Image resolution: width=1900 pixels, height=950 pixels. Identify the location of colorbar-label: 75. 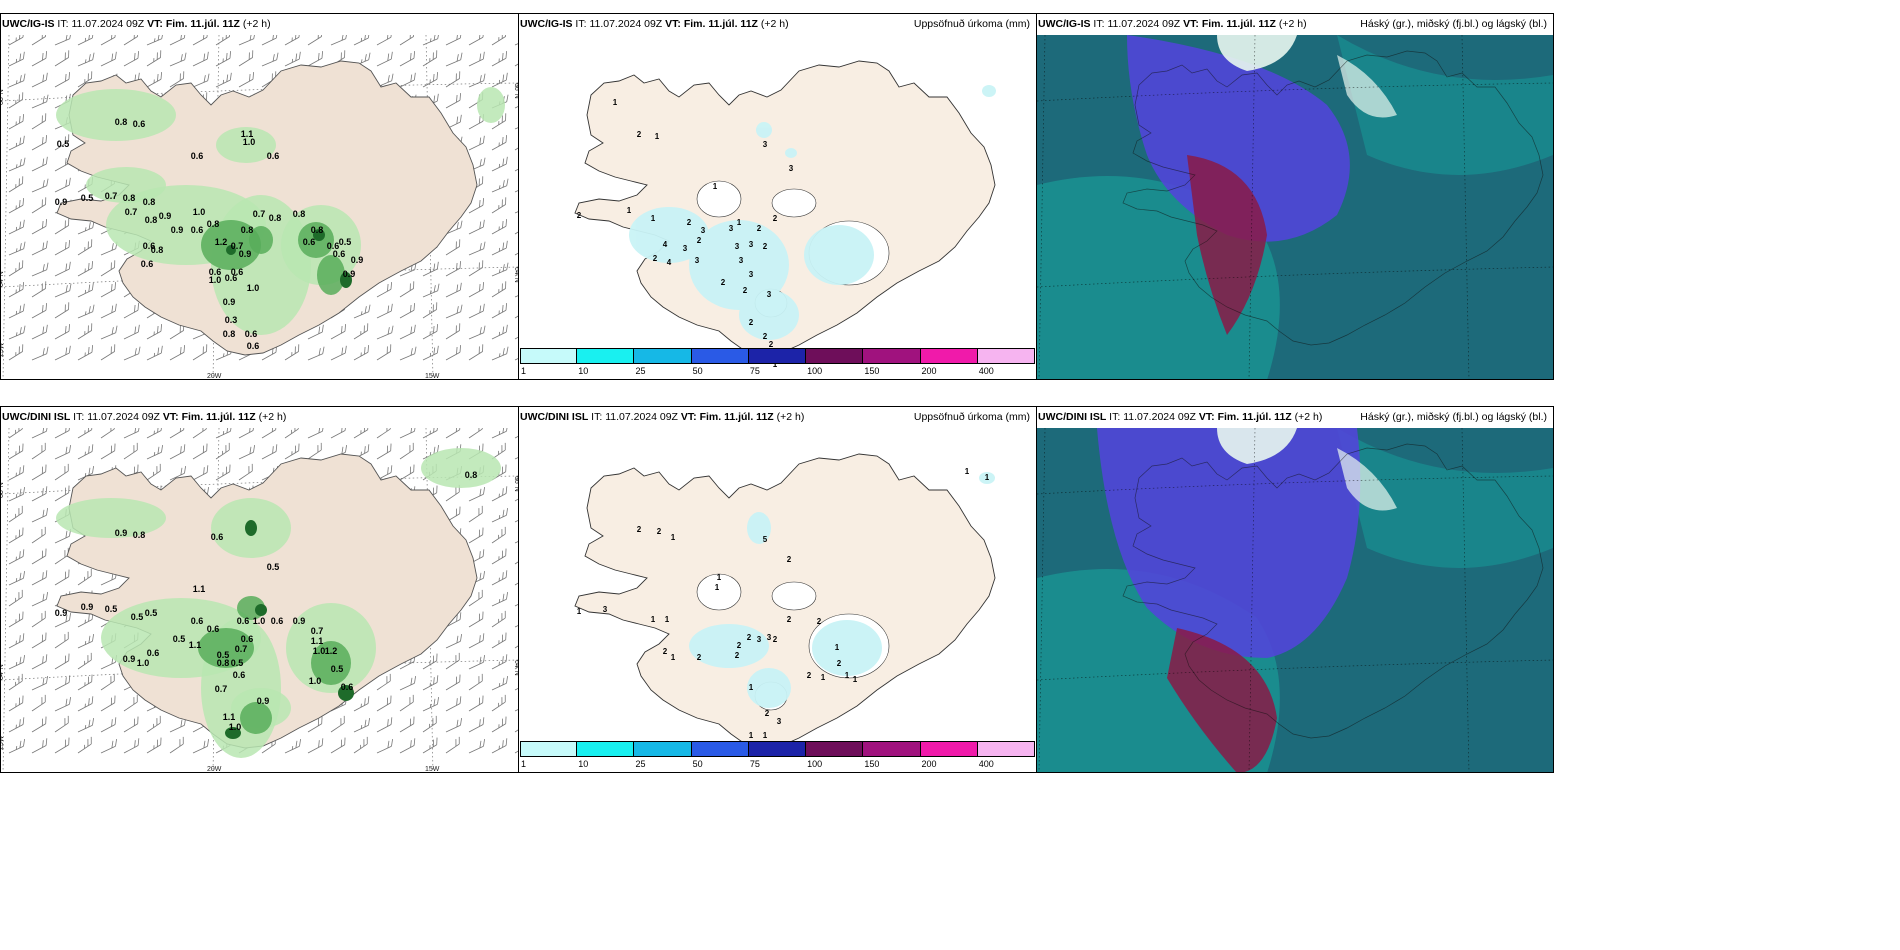
(754, 764).